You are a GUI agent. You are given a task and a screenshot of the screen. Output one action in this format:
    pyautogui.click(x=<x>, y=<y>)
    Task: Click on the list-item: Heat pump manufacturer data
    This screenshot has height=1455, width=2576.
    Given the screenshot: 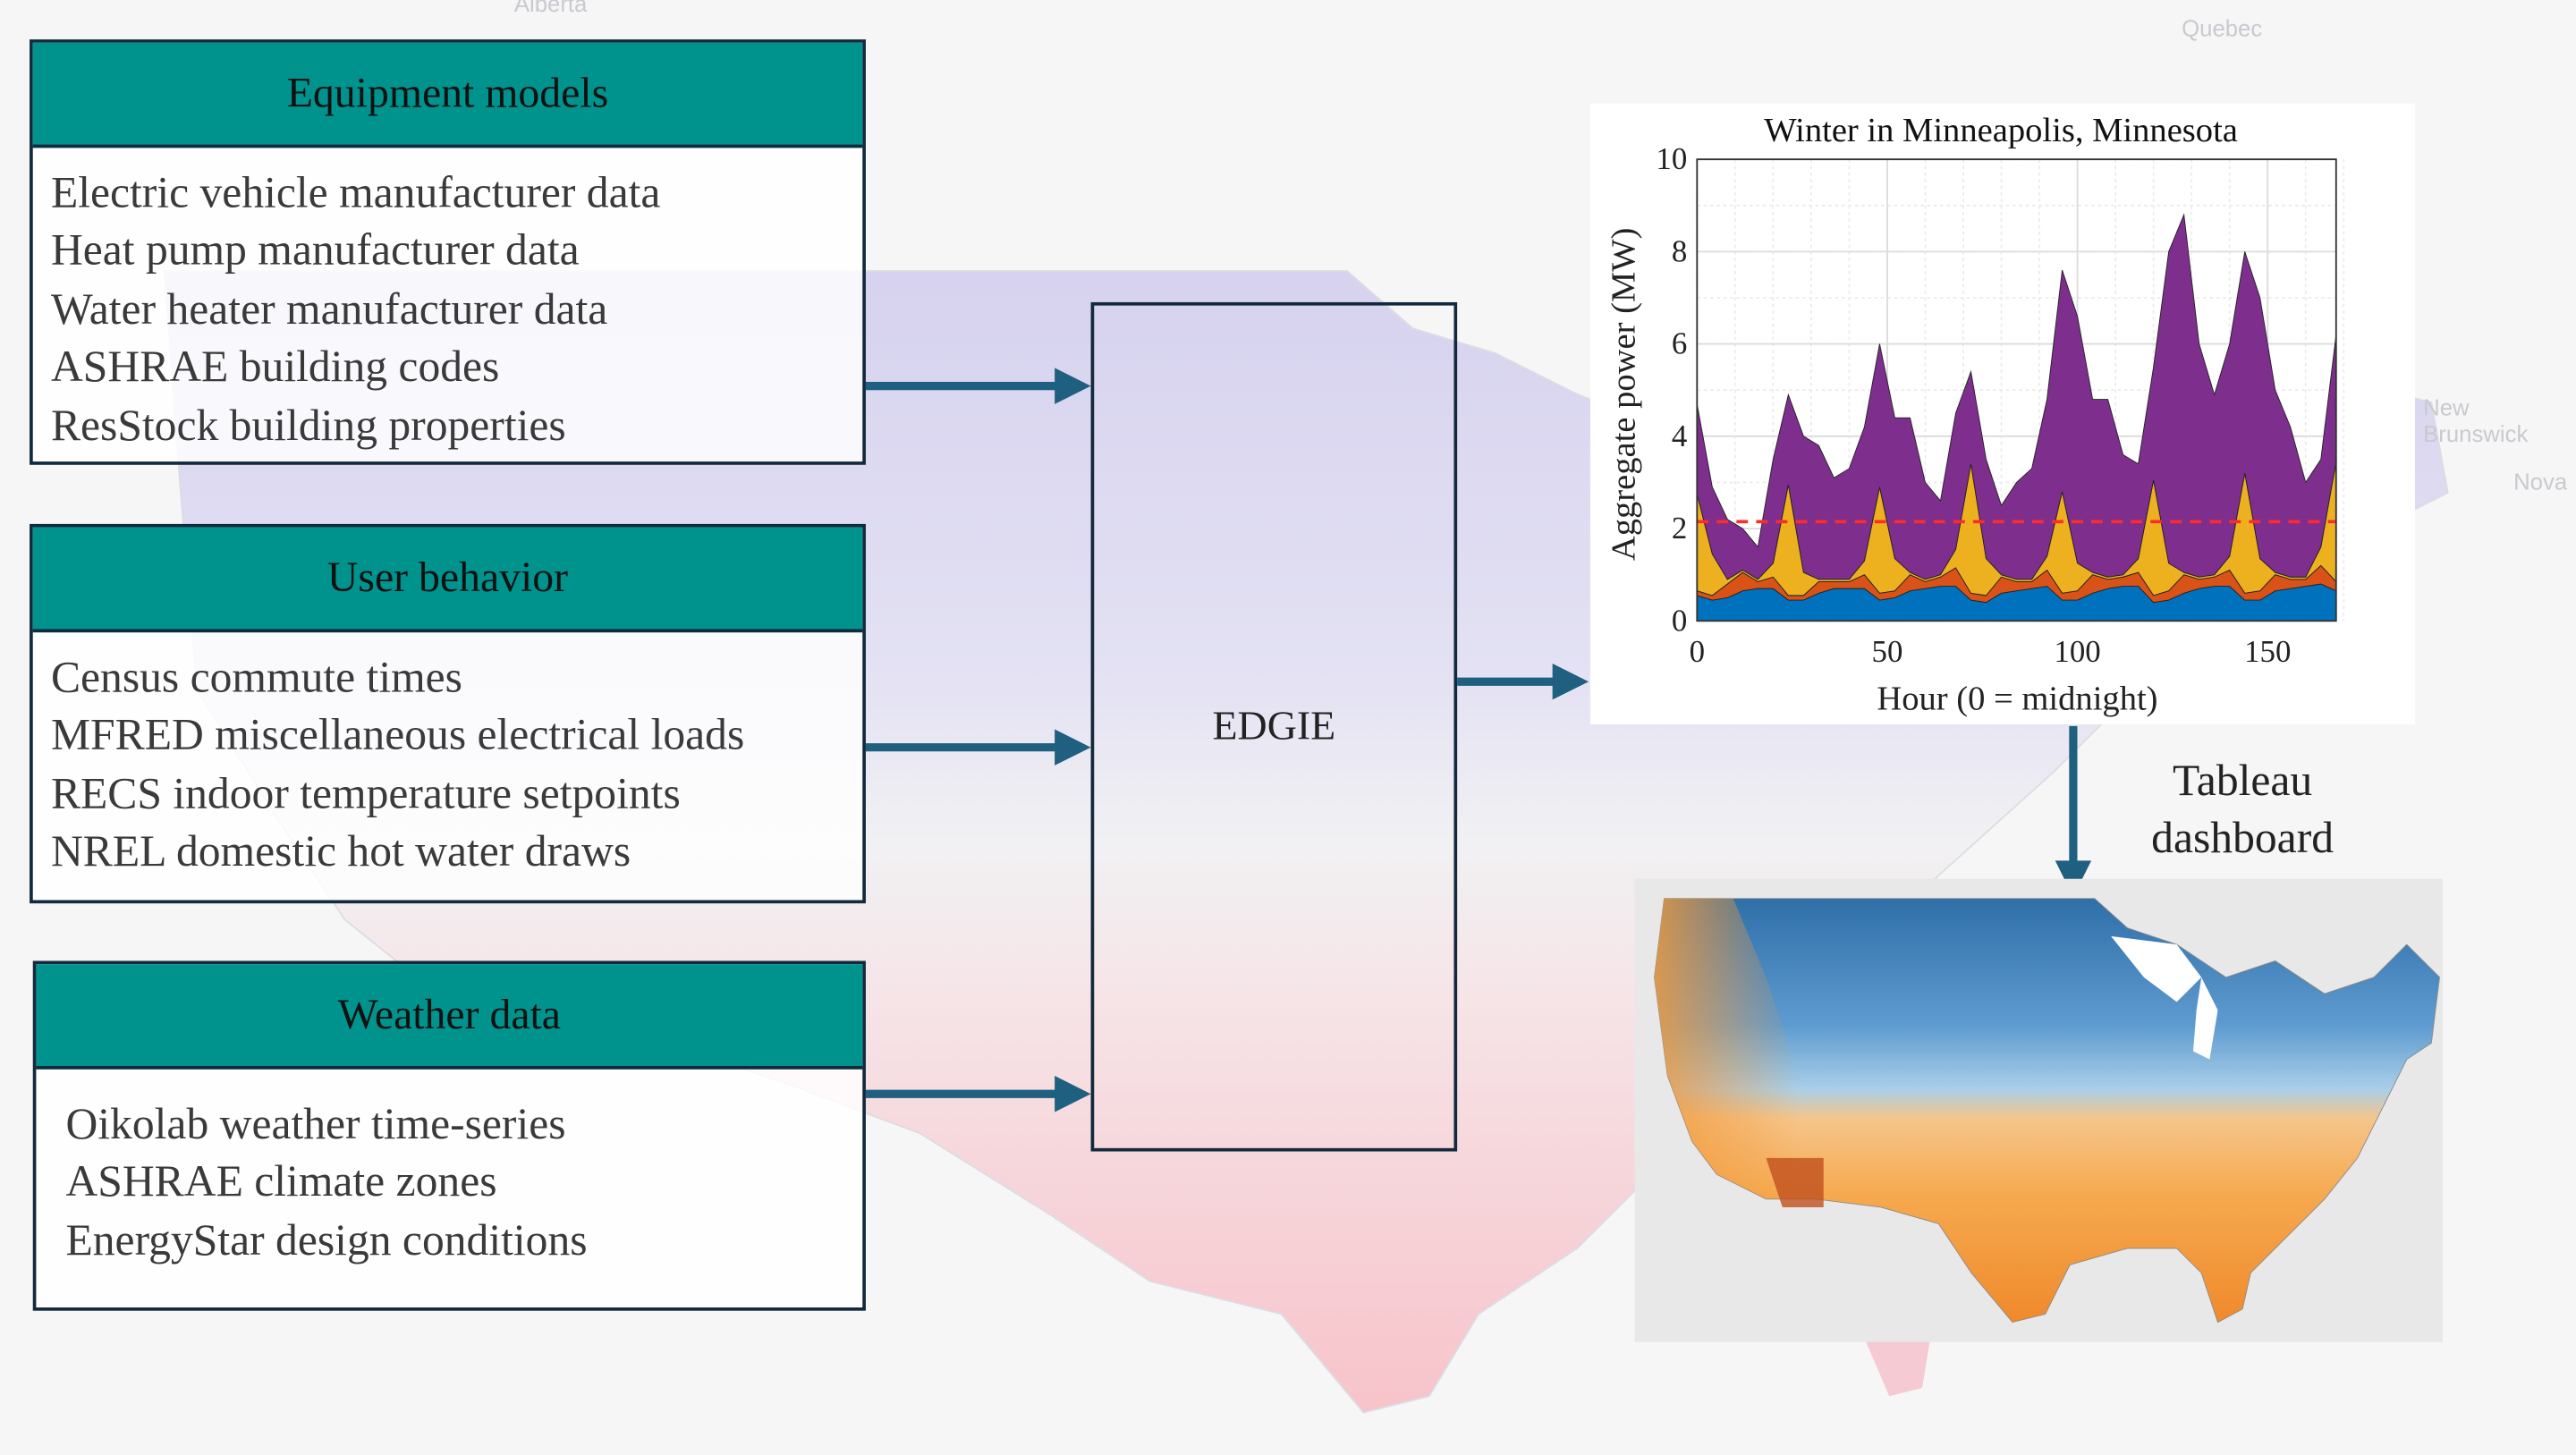 What is the action you would take?
    pyautogui.click(x=315, y=250)
    